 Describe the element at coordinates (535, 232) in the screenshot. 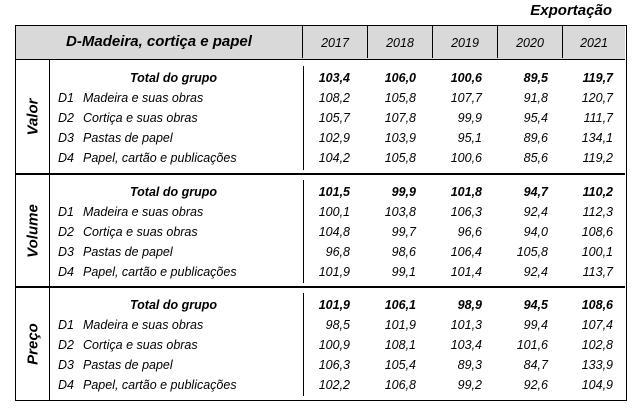

I see `cell-2020: 94,0` at that location.